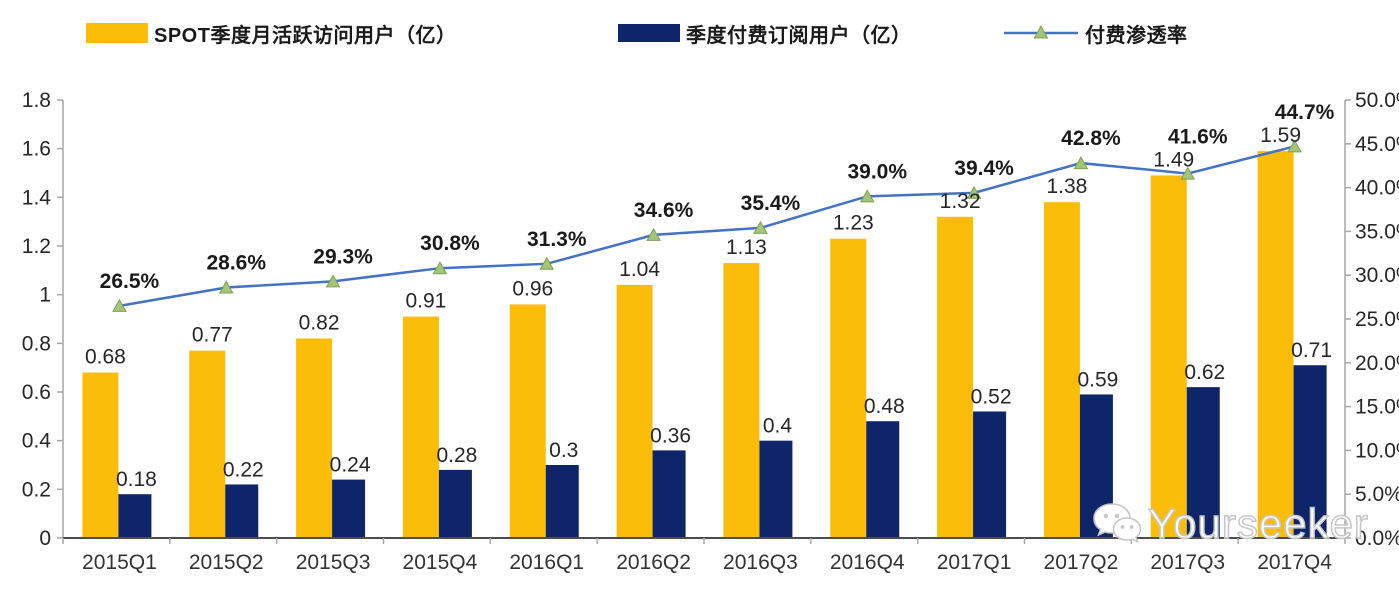  What do you see at coordinates (799, 35) in the screenshot?
I see `legend-label-subscribers: 季度付费订阅用户（亿）` at bounding box center [799, 35].